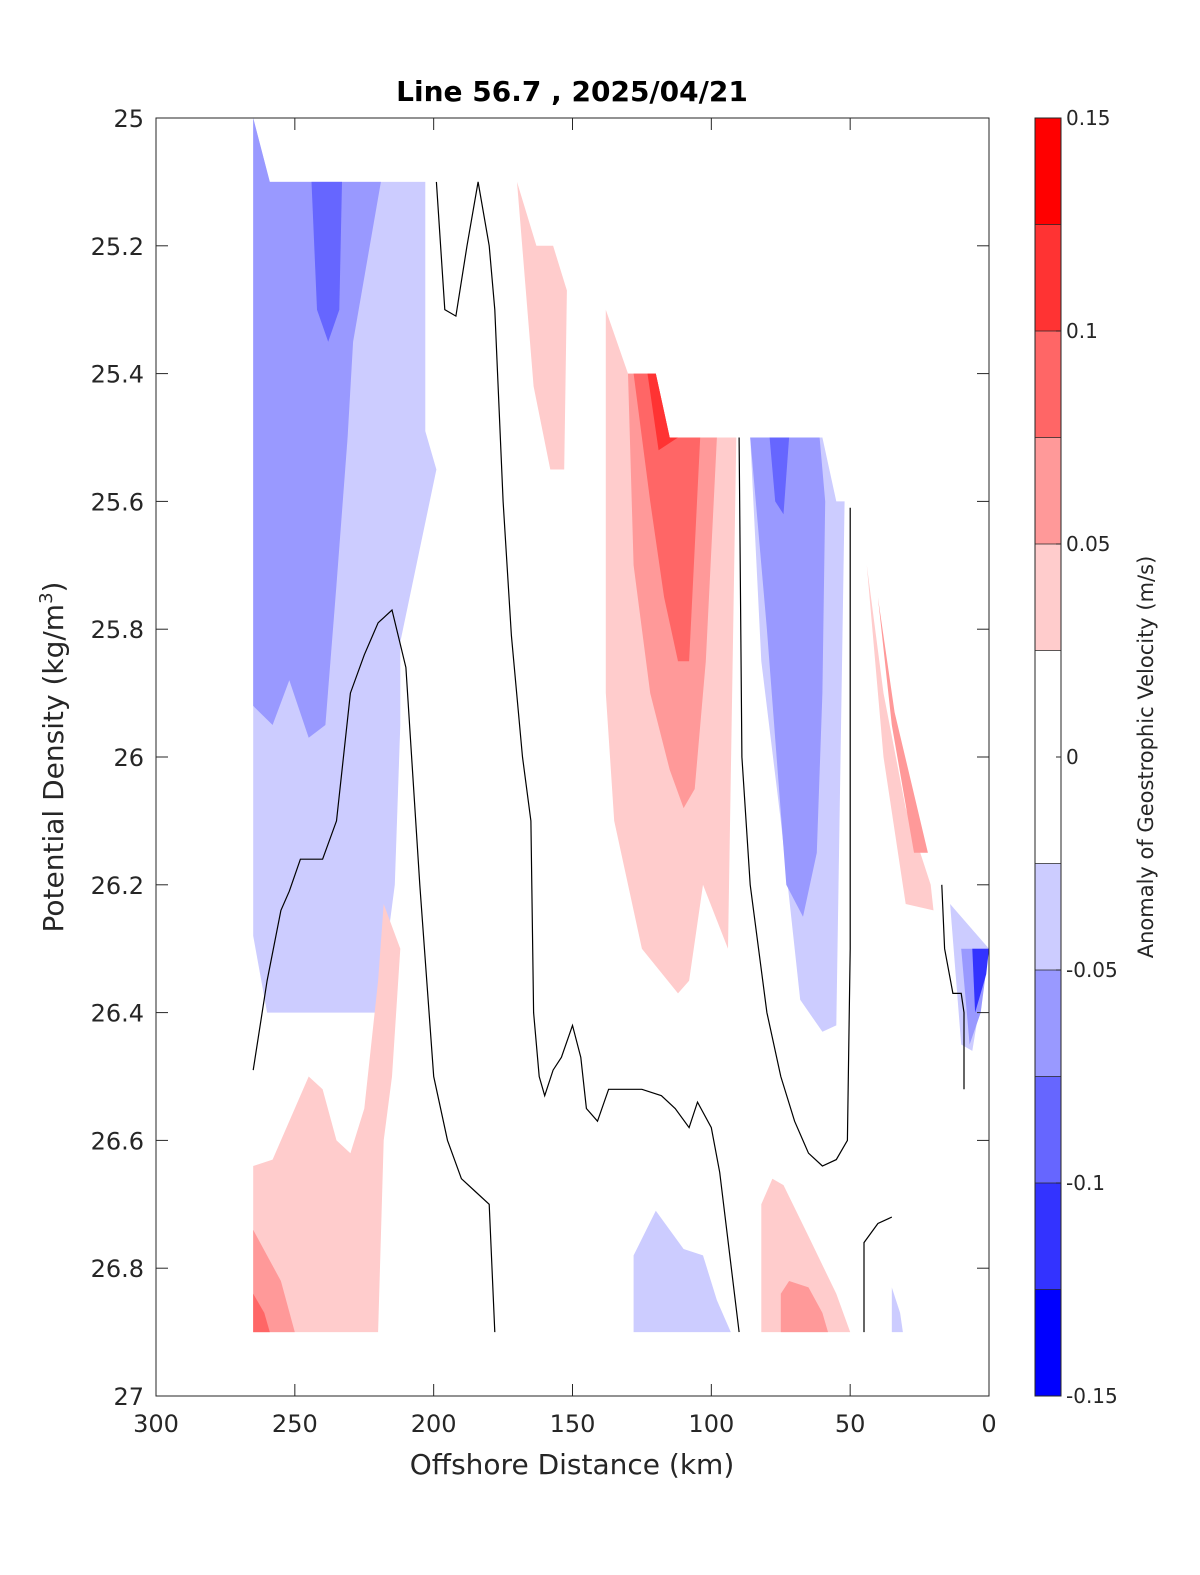 The image size is (1200, 1575). Describe the element at coordinates (1092, 1396) in the screenshot. I see `colorbar-tick-label--0.15: -0.15` at that location.